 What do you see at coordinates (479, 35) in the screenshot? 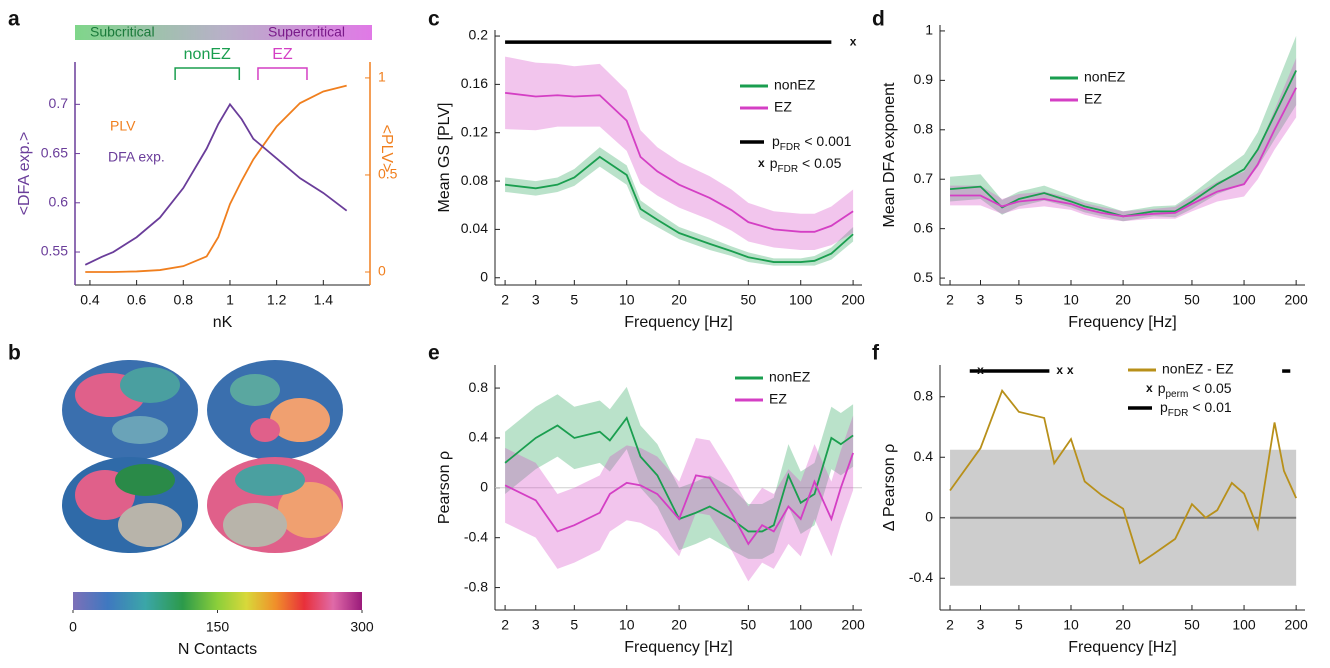
I see `y-tick-label: 0.2` at bounding box center [479, 35].